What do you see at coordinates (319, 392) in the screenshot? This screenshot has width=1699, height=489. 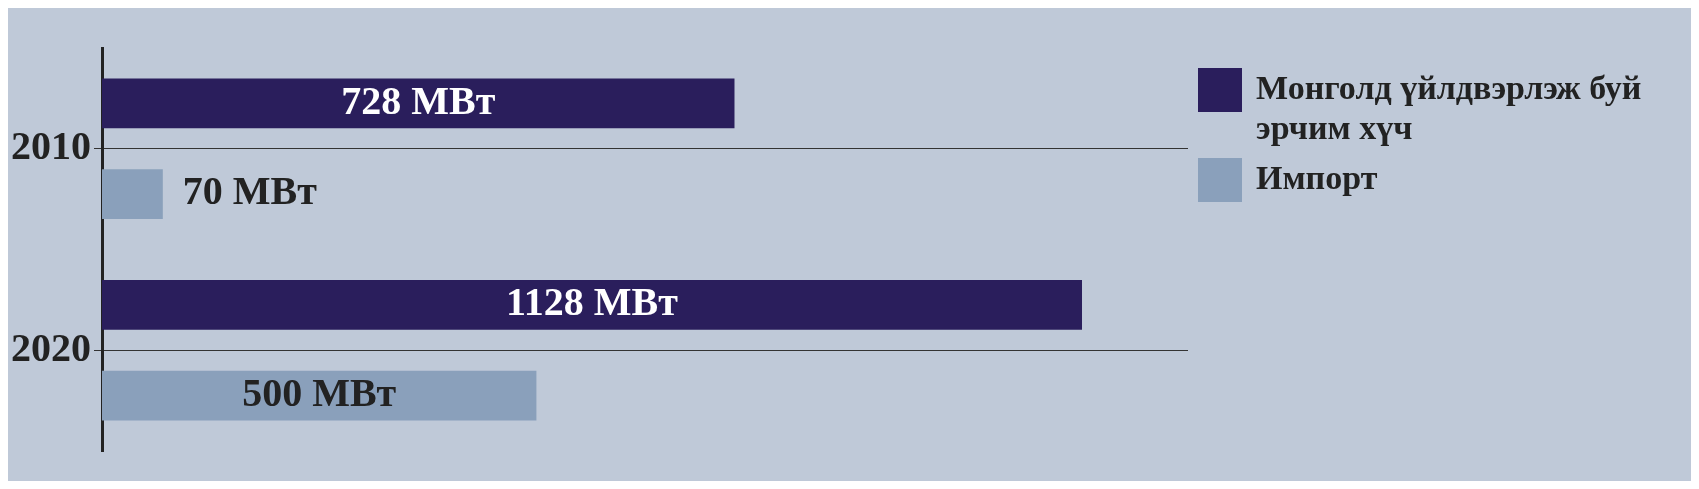 I see `data-label: 500 МВт` at bounding box center [319, 392].